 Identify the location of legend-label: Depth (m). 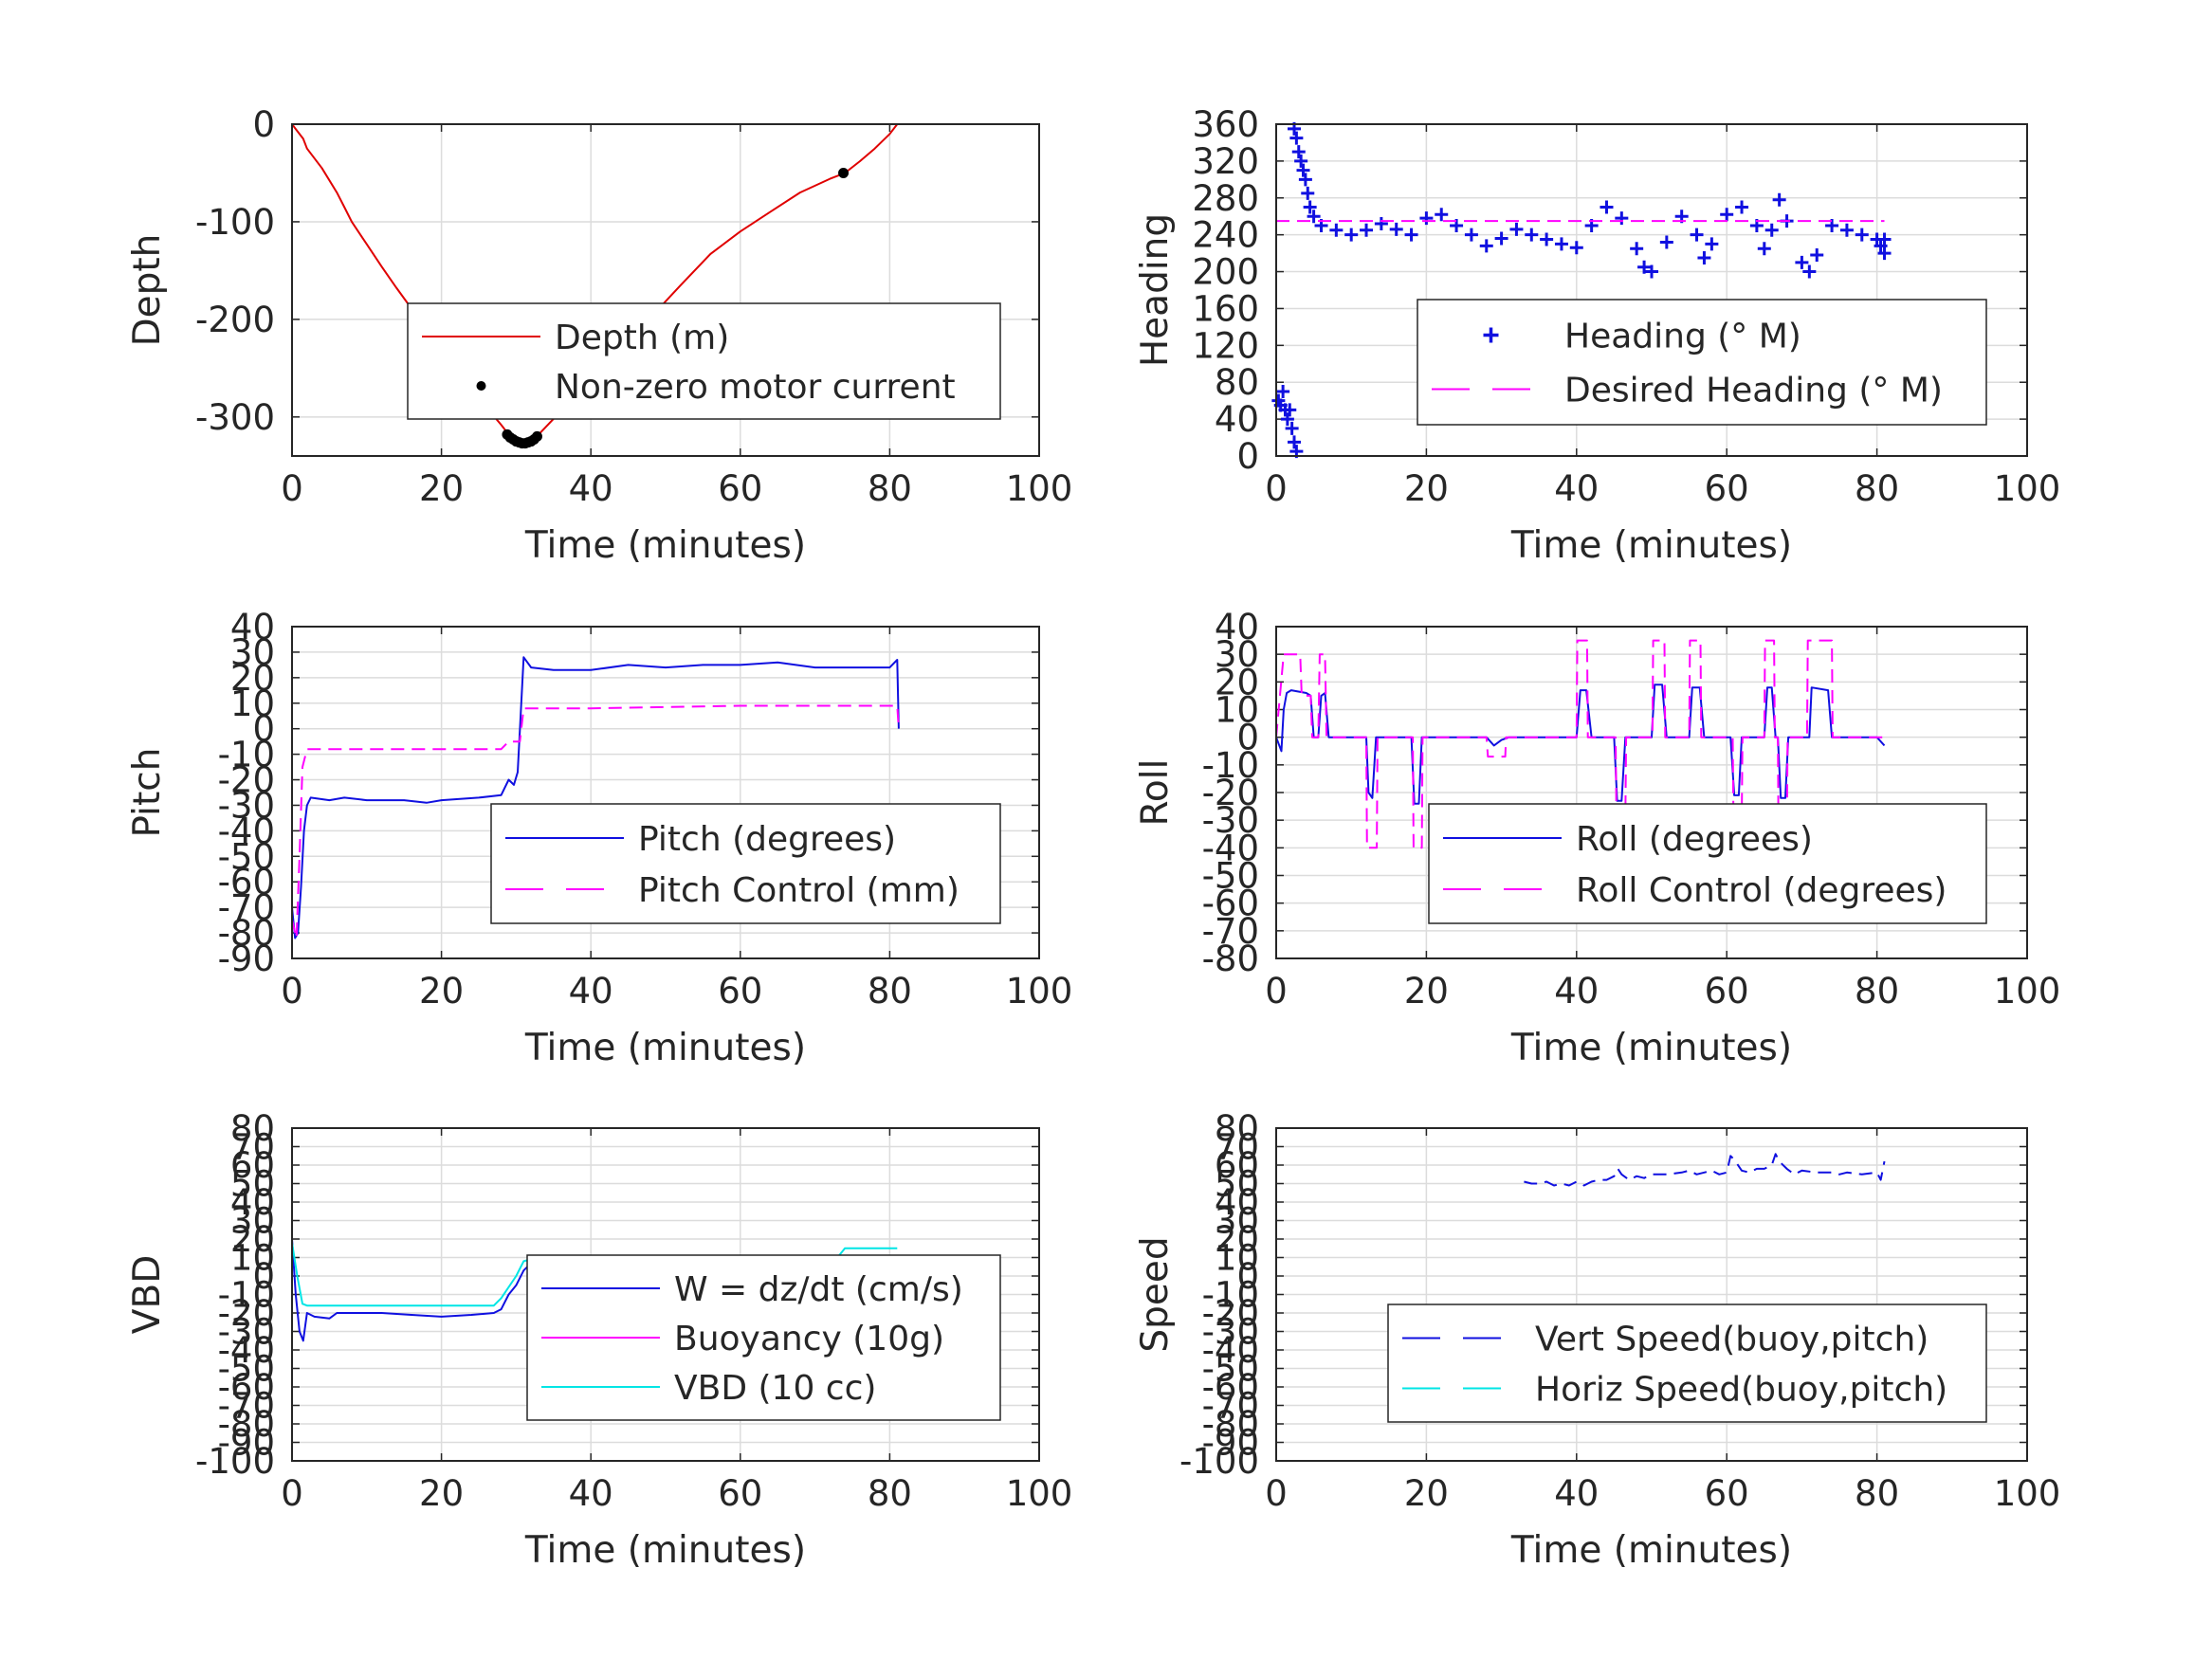
(642, 338).